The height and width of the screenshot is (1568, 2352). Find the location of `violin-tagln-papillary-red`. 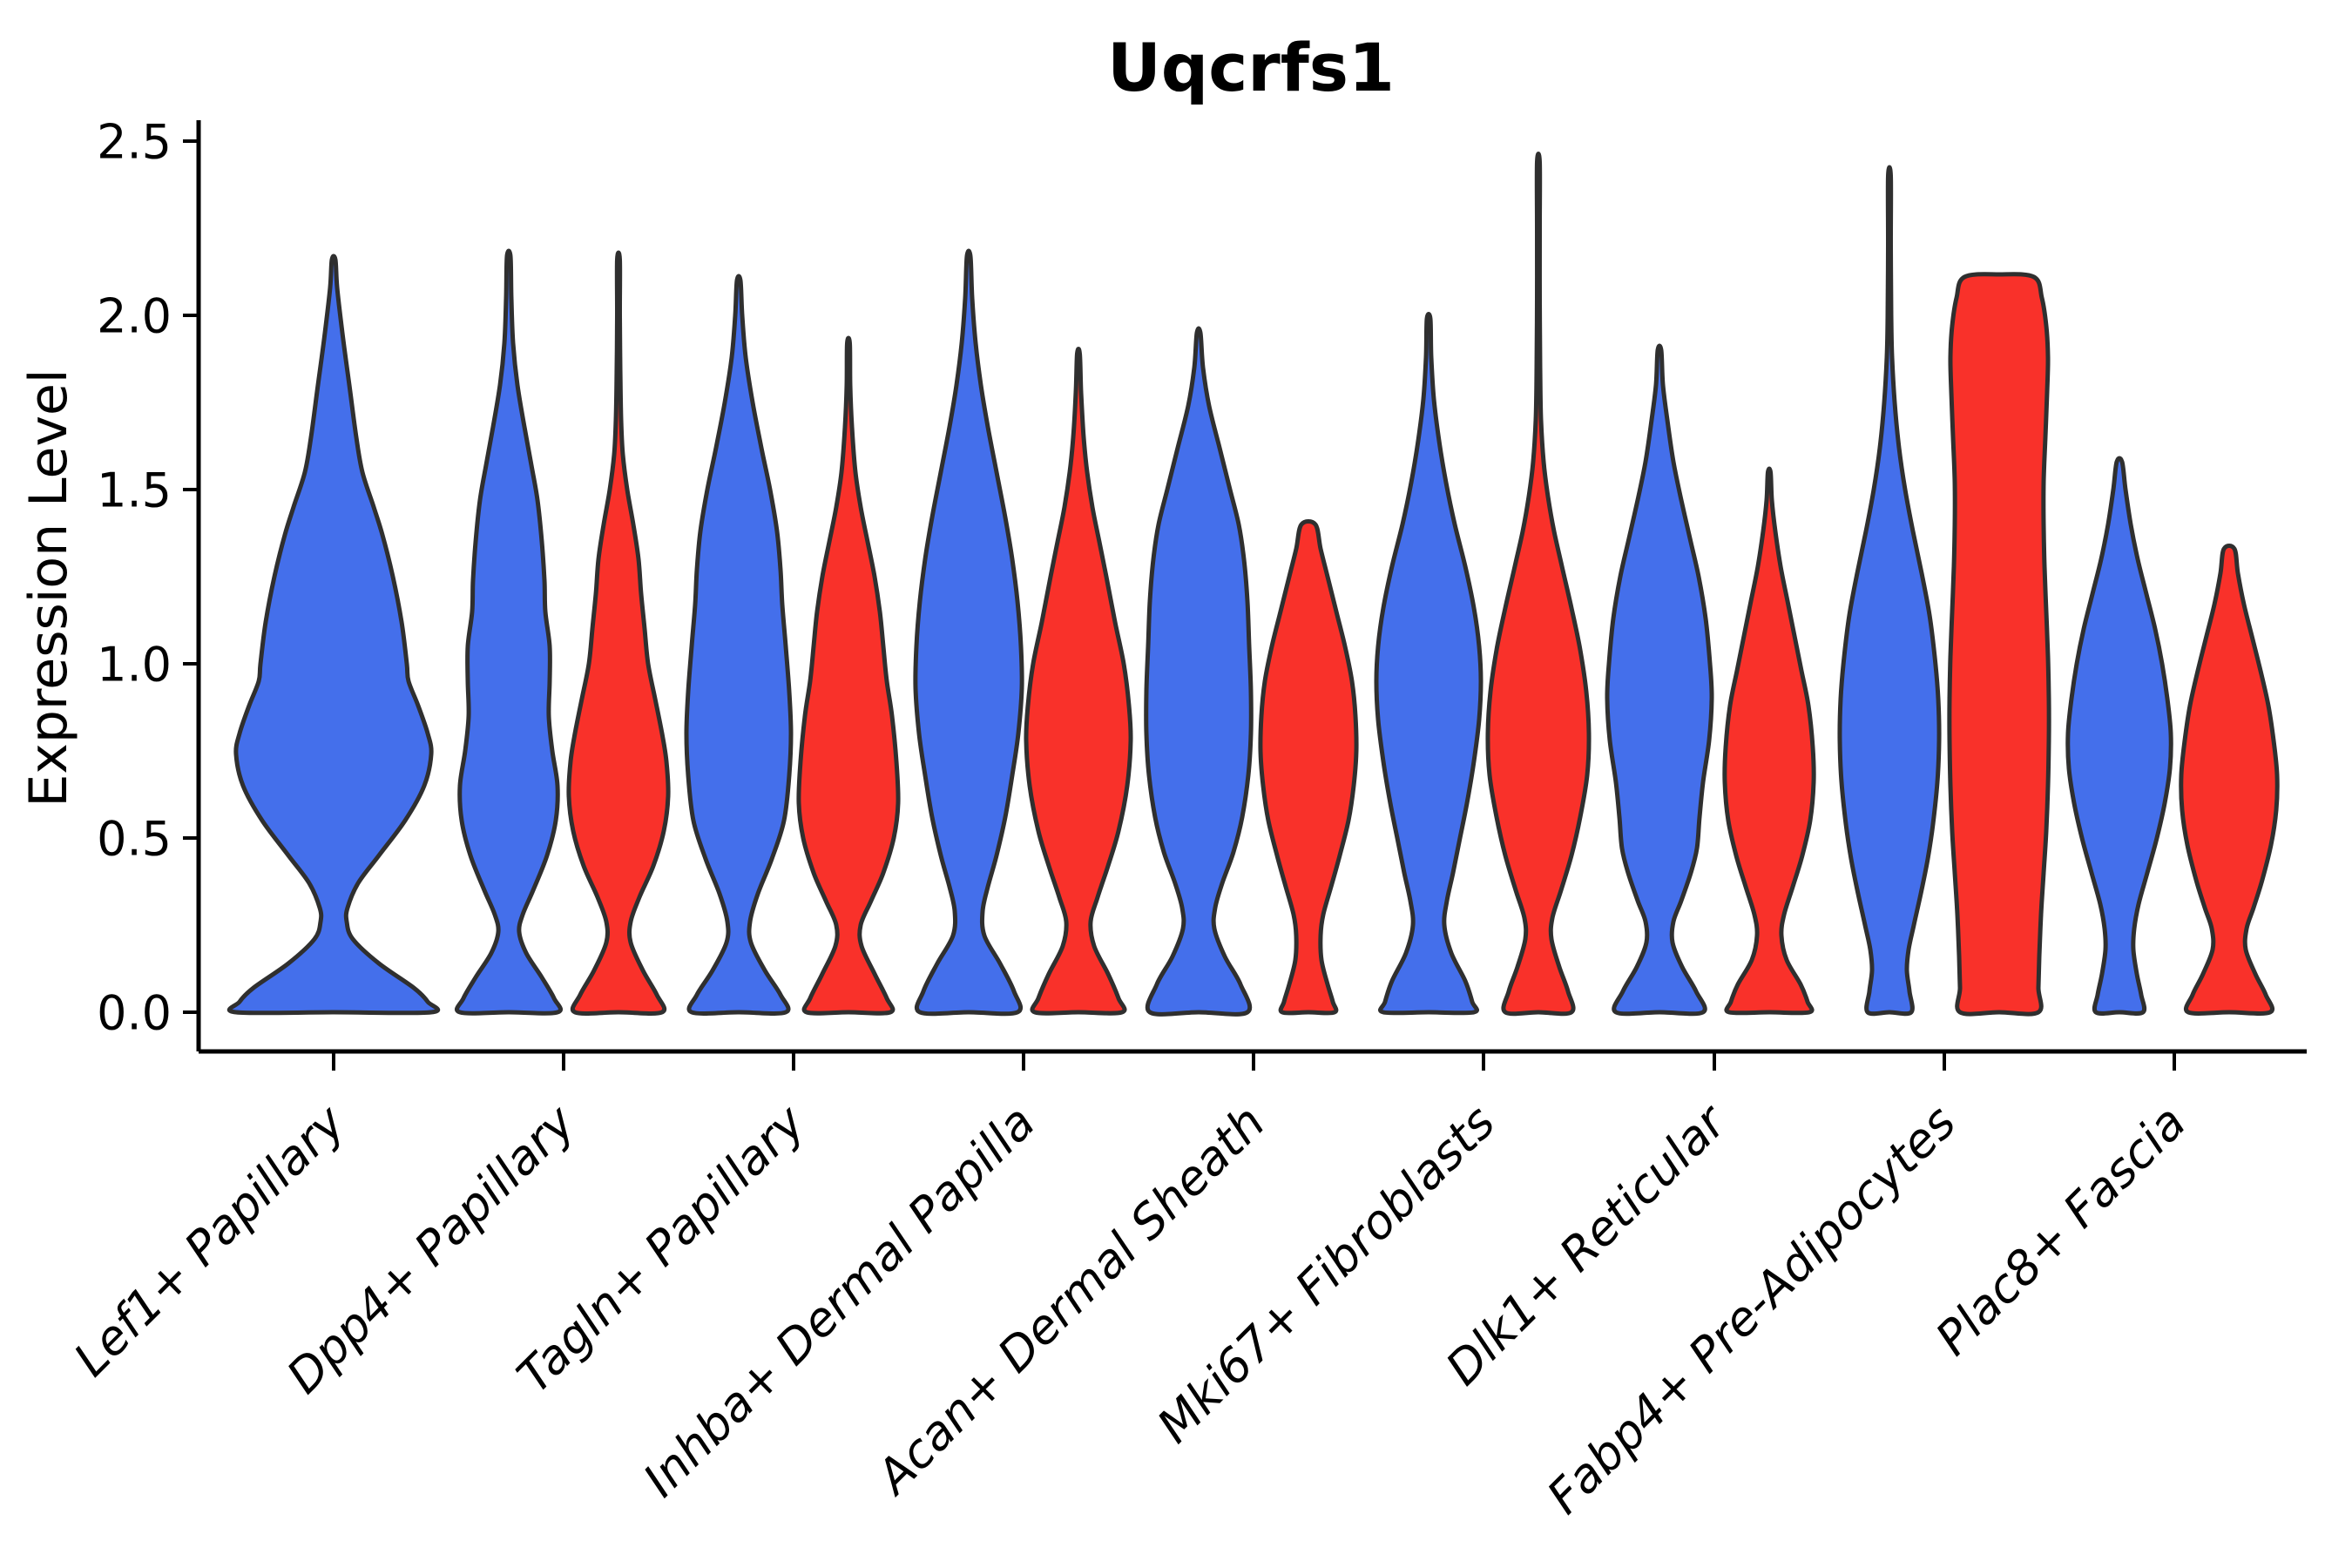

violin-tagln-papillary-red is located at coordinates (849, 675).